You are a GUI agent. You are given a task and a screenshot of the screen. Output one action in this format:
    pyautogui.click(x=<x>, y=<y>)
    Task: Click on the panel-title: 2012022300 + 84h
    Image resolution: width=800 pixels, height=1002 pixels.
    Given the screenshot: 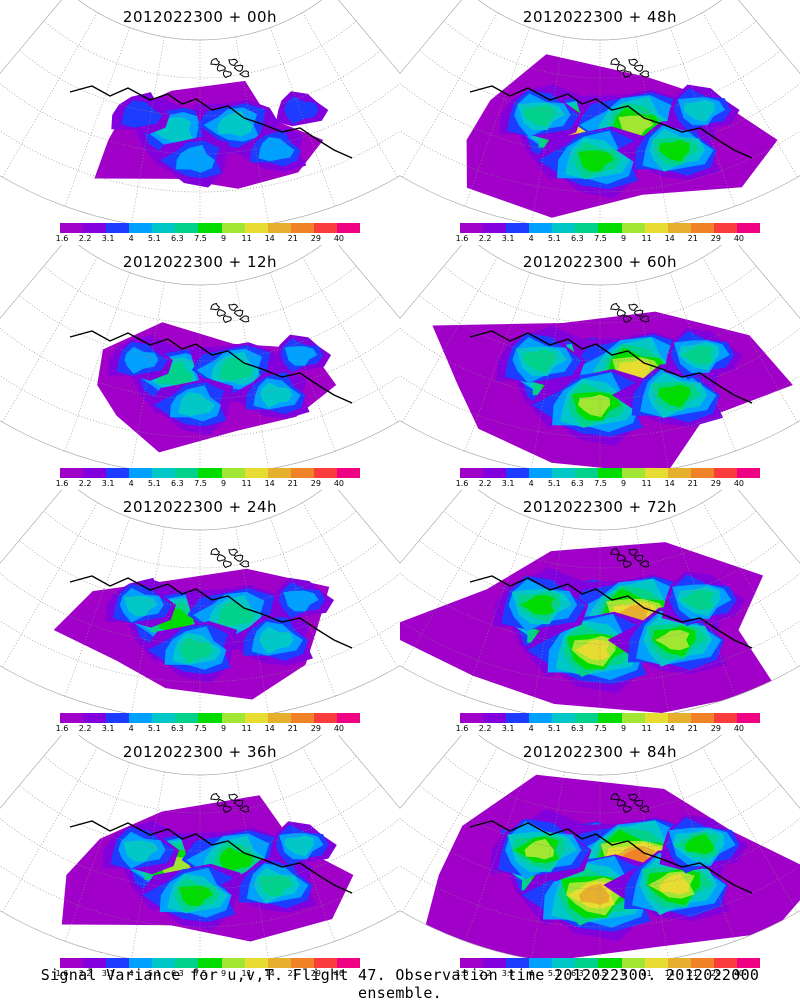 What is the action you would take?
    pyautogui.click(x=600, y=752)
    